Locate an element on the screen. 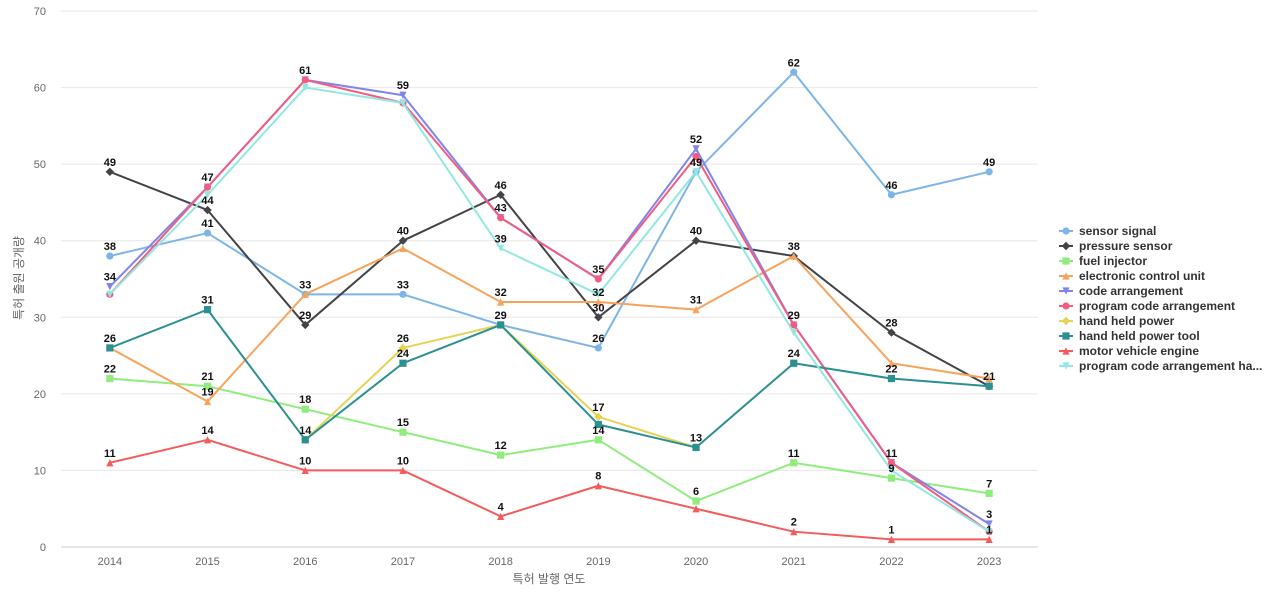  legend-item: hand held power tool is located at coordinates (1129, 336).